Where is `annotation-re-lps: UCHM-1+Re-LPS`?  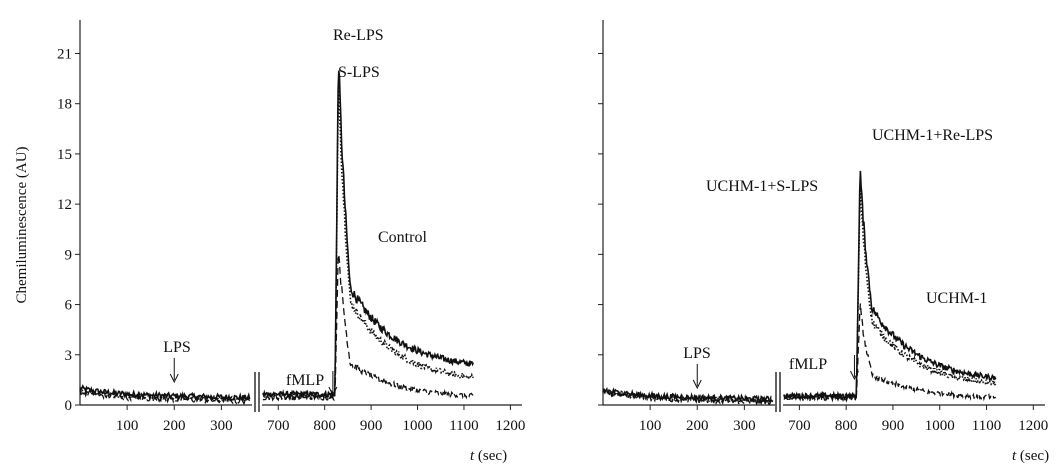 annotation-re-lps: UCHM-1+Re-LPS is located at coordinates (932, 135).